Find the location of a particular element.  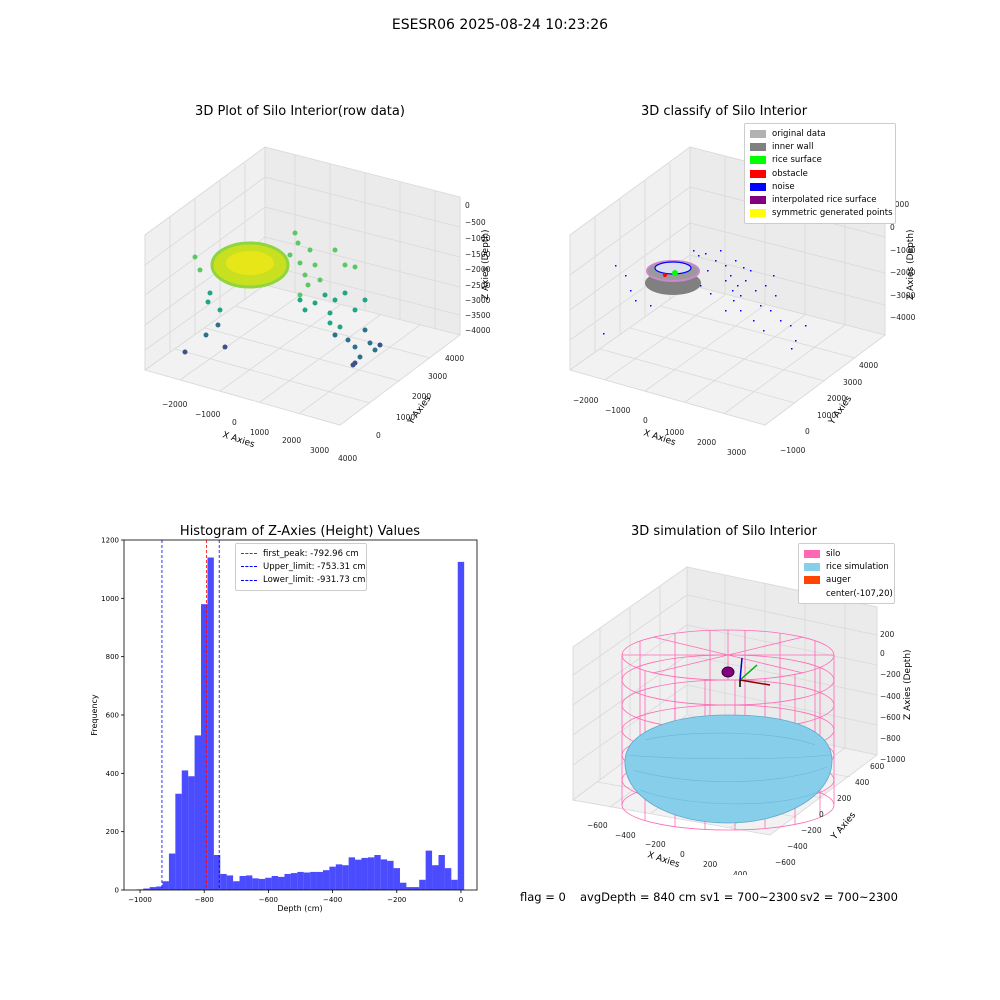

simulation-ytick: −400 is located at coordinates (797, 846).